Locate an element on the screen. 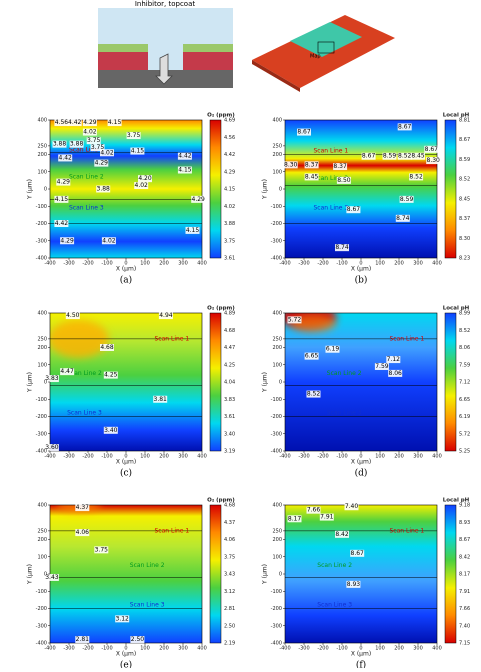 This screenshot has width=481, height=672. panel-caption: (d) is located at coordinates (361, 473).